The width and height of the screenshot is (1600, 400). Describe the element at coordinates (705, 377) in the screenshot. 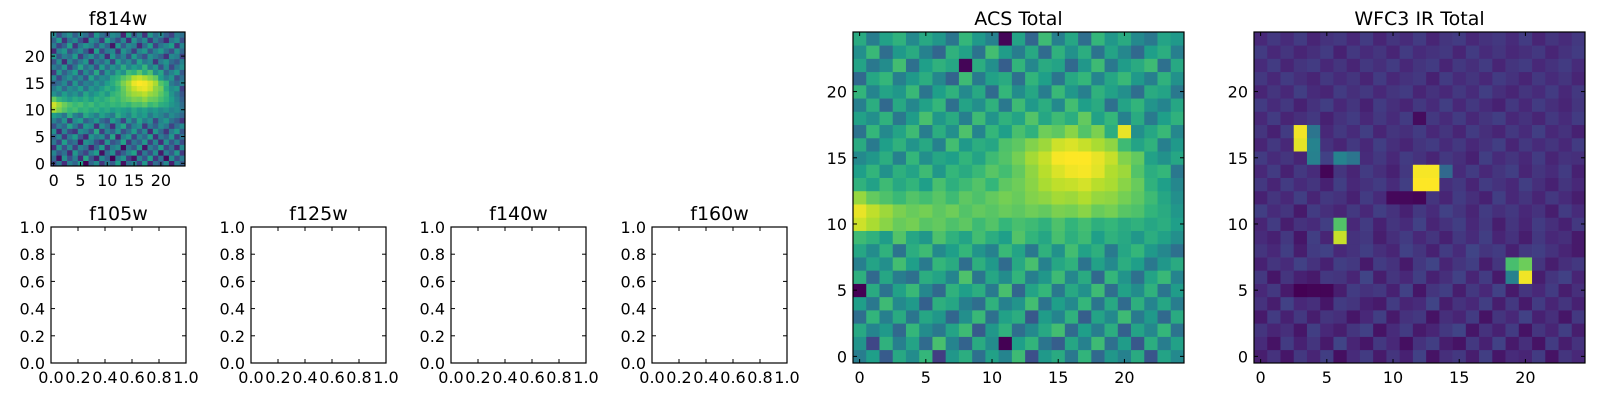

I see `x-tick-label: 0.4` at that location.